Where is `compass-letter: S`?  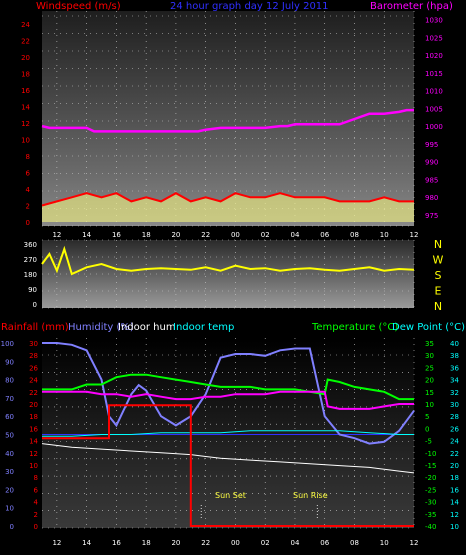 compass-letter: S is located at coordinates (438, 275).